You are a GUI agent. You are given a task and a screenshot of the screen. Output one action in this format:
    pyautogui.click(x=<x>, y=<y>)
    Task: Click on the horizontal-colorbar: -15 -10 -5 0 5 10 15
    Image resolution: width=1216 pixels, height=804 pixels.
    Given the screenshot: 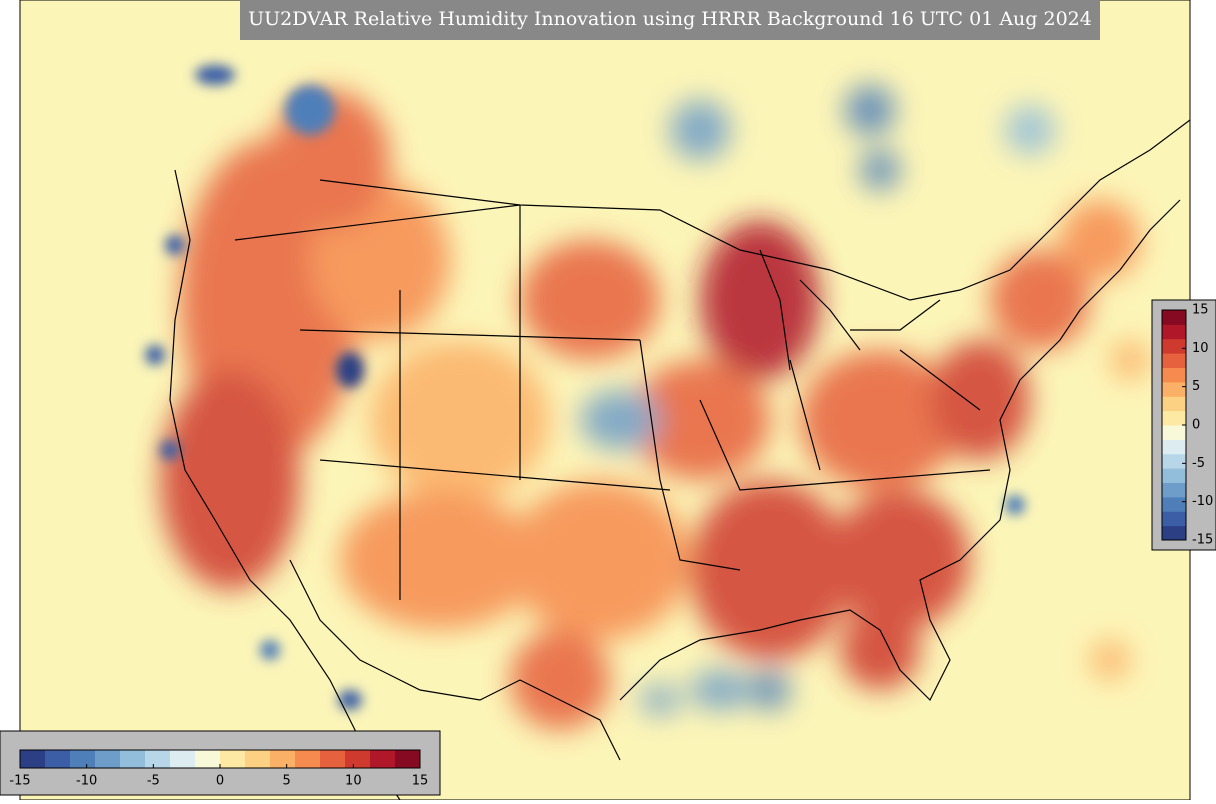 What is the action you would take?
    pyautogui.click(x=219, y=769)
    